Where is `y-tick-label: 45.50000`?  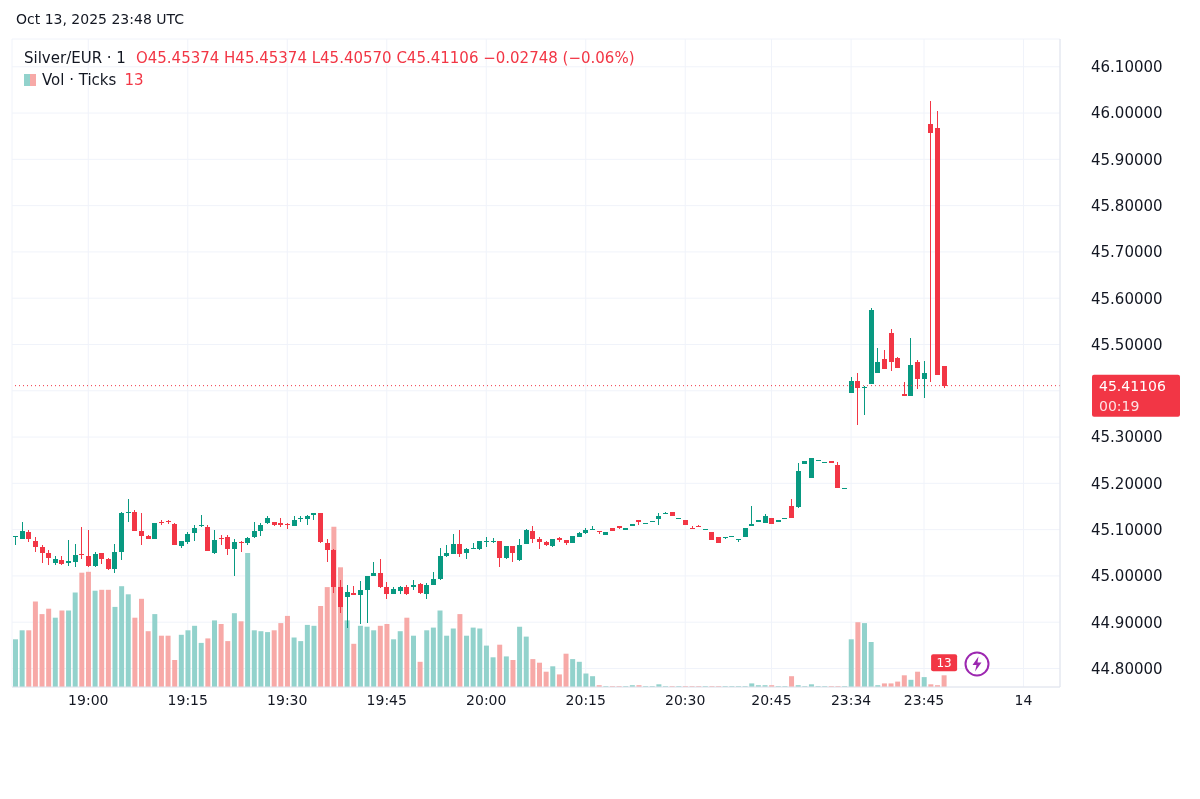 y-tick-label: 45.50000 is located at coordinates (1127, 344).